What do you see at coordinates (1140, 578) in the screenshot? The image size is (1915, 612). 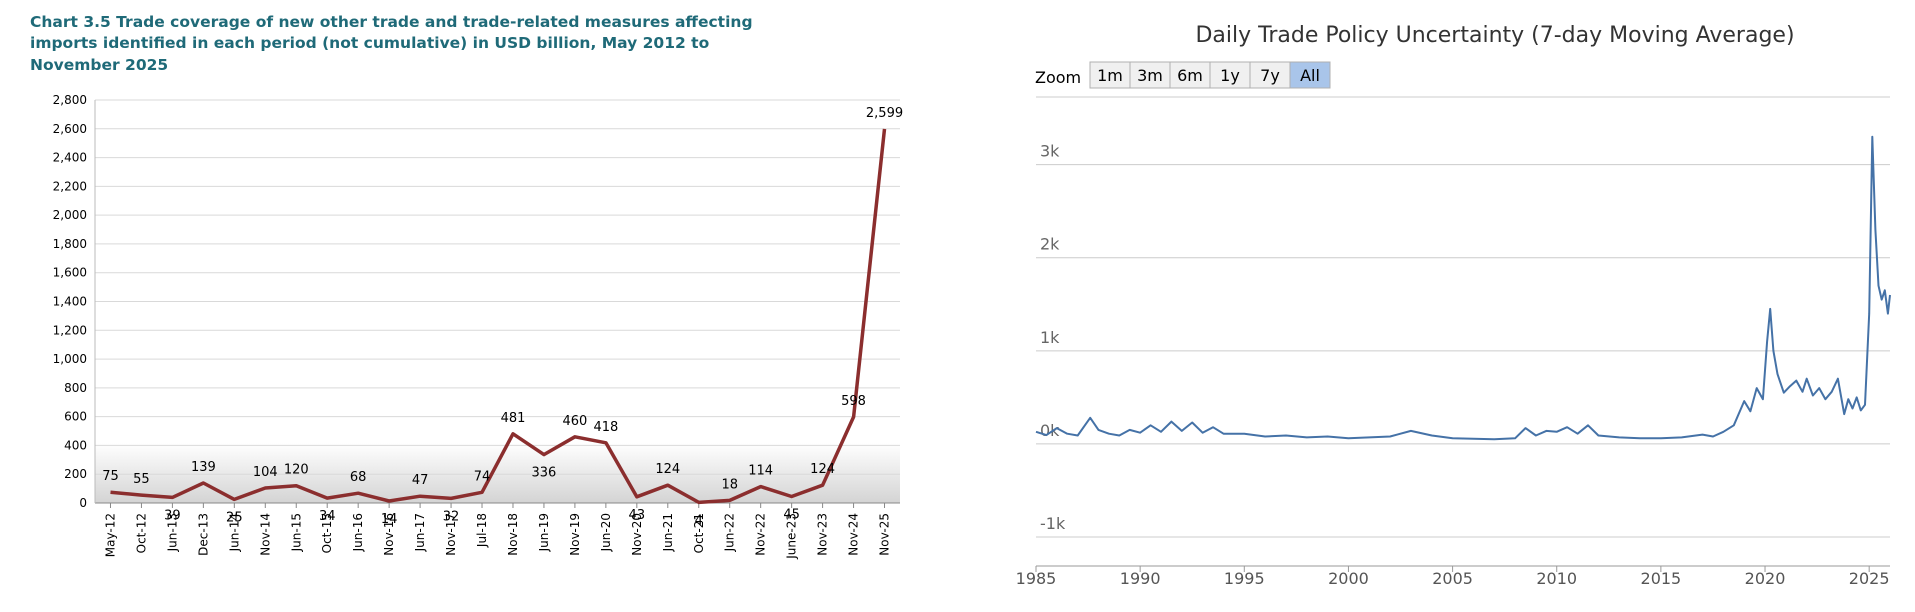 I see `x-tick-label: 1990` at bounding box center [1140, 578].